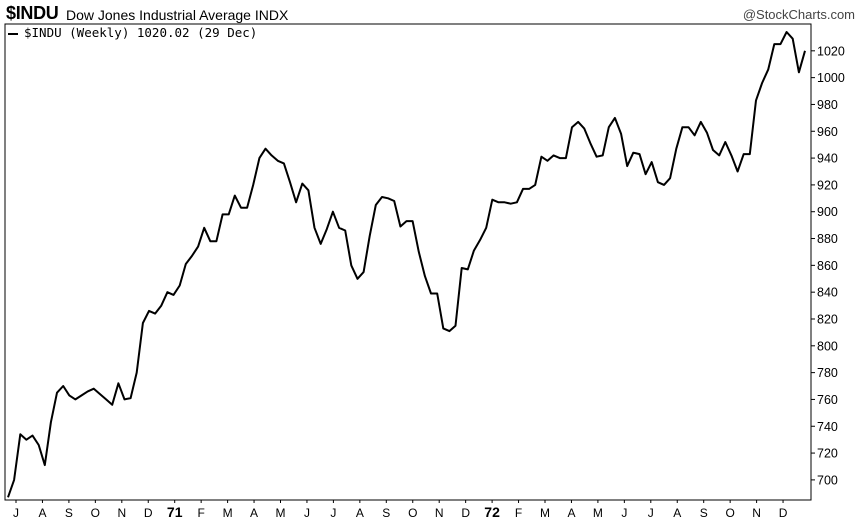 Image resolution: width=861 pixels, height=528 pixels. Describe the element at coordinates (831, 51) in the screenshot. I see `y-tick-label: 1020` at that location.